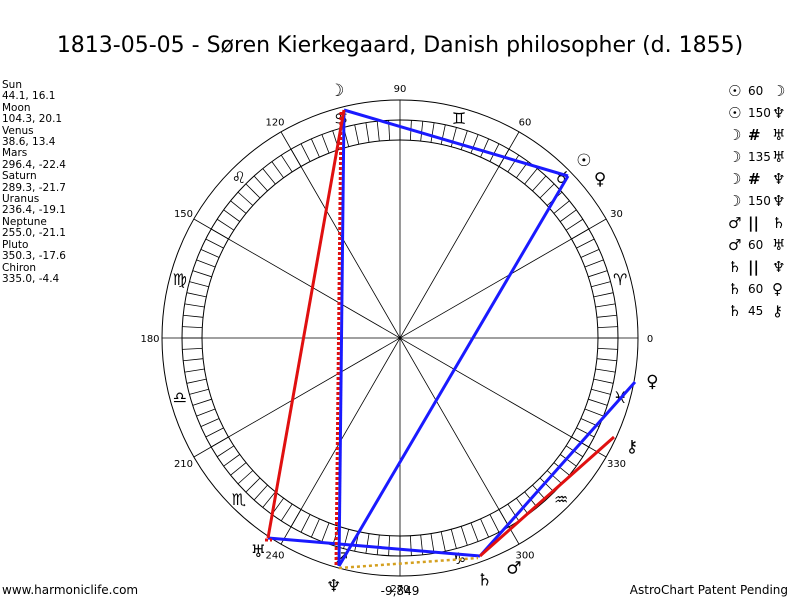  What do you see at coordinates (779, 91) in the screenshot?
I see `aspect-planet-2: ☽` at bounding box center [779, 91].